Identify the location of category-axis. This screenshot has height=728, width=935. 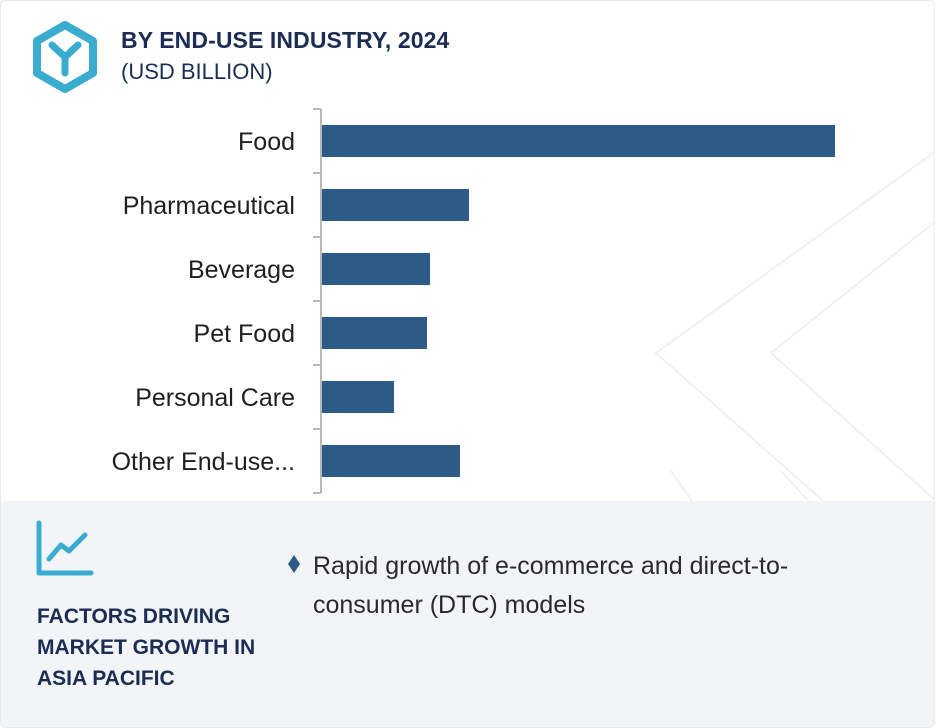
(317, 301).